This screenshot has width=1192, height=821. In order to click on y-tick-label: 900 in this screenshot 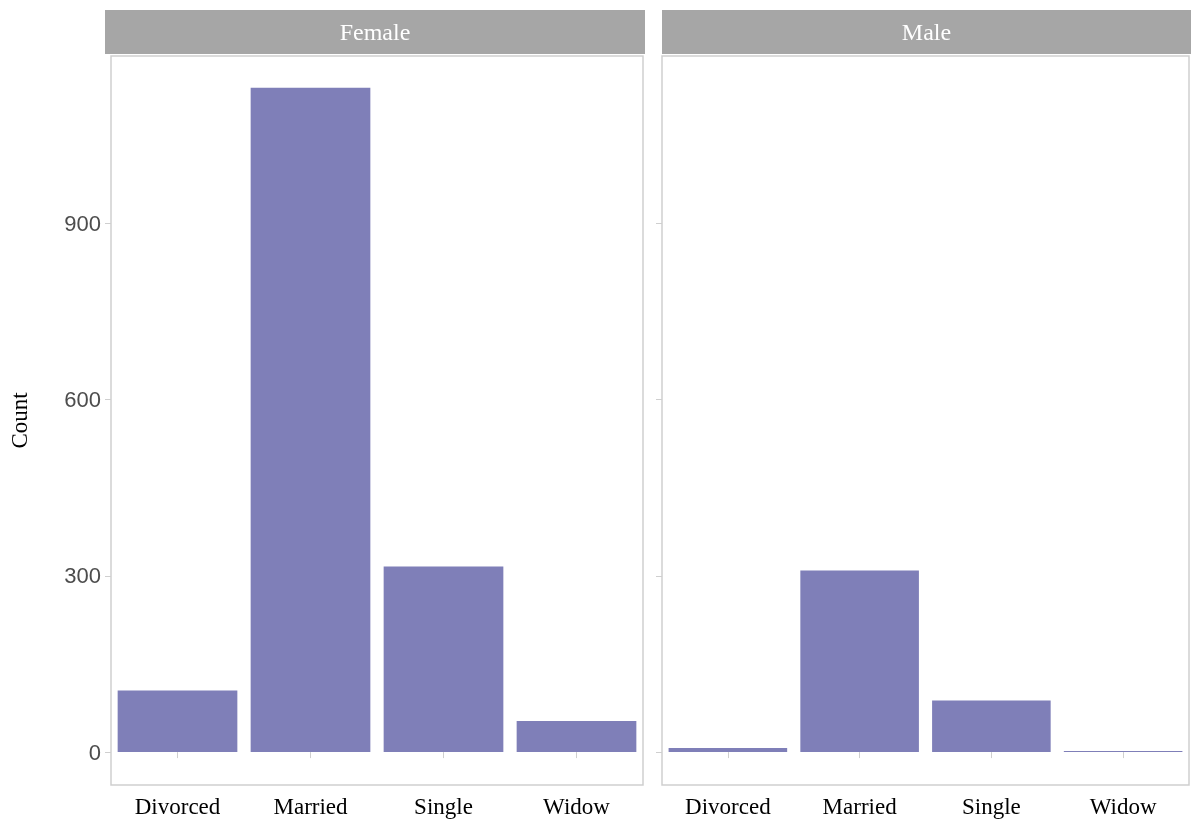, I will do `click(82, 223)`.